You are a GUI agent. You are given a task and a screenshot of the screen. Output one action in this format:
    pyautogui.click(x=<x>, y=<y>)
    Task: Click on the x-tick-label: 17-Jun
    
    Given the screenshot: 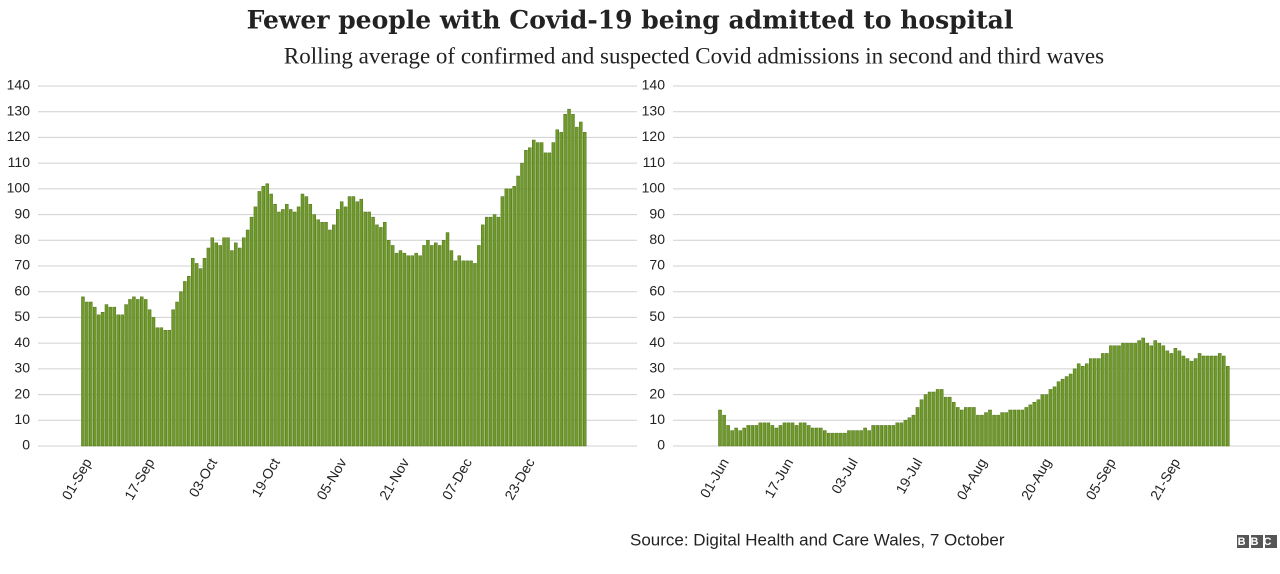 What is the action you would take?
    pyautogui.click(x=778, y=477)
    